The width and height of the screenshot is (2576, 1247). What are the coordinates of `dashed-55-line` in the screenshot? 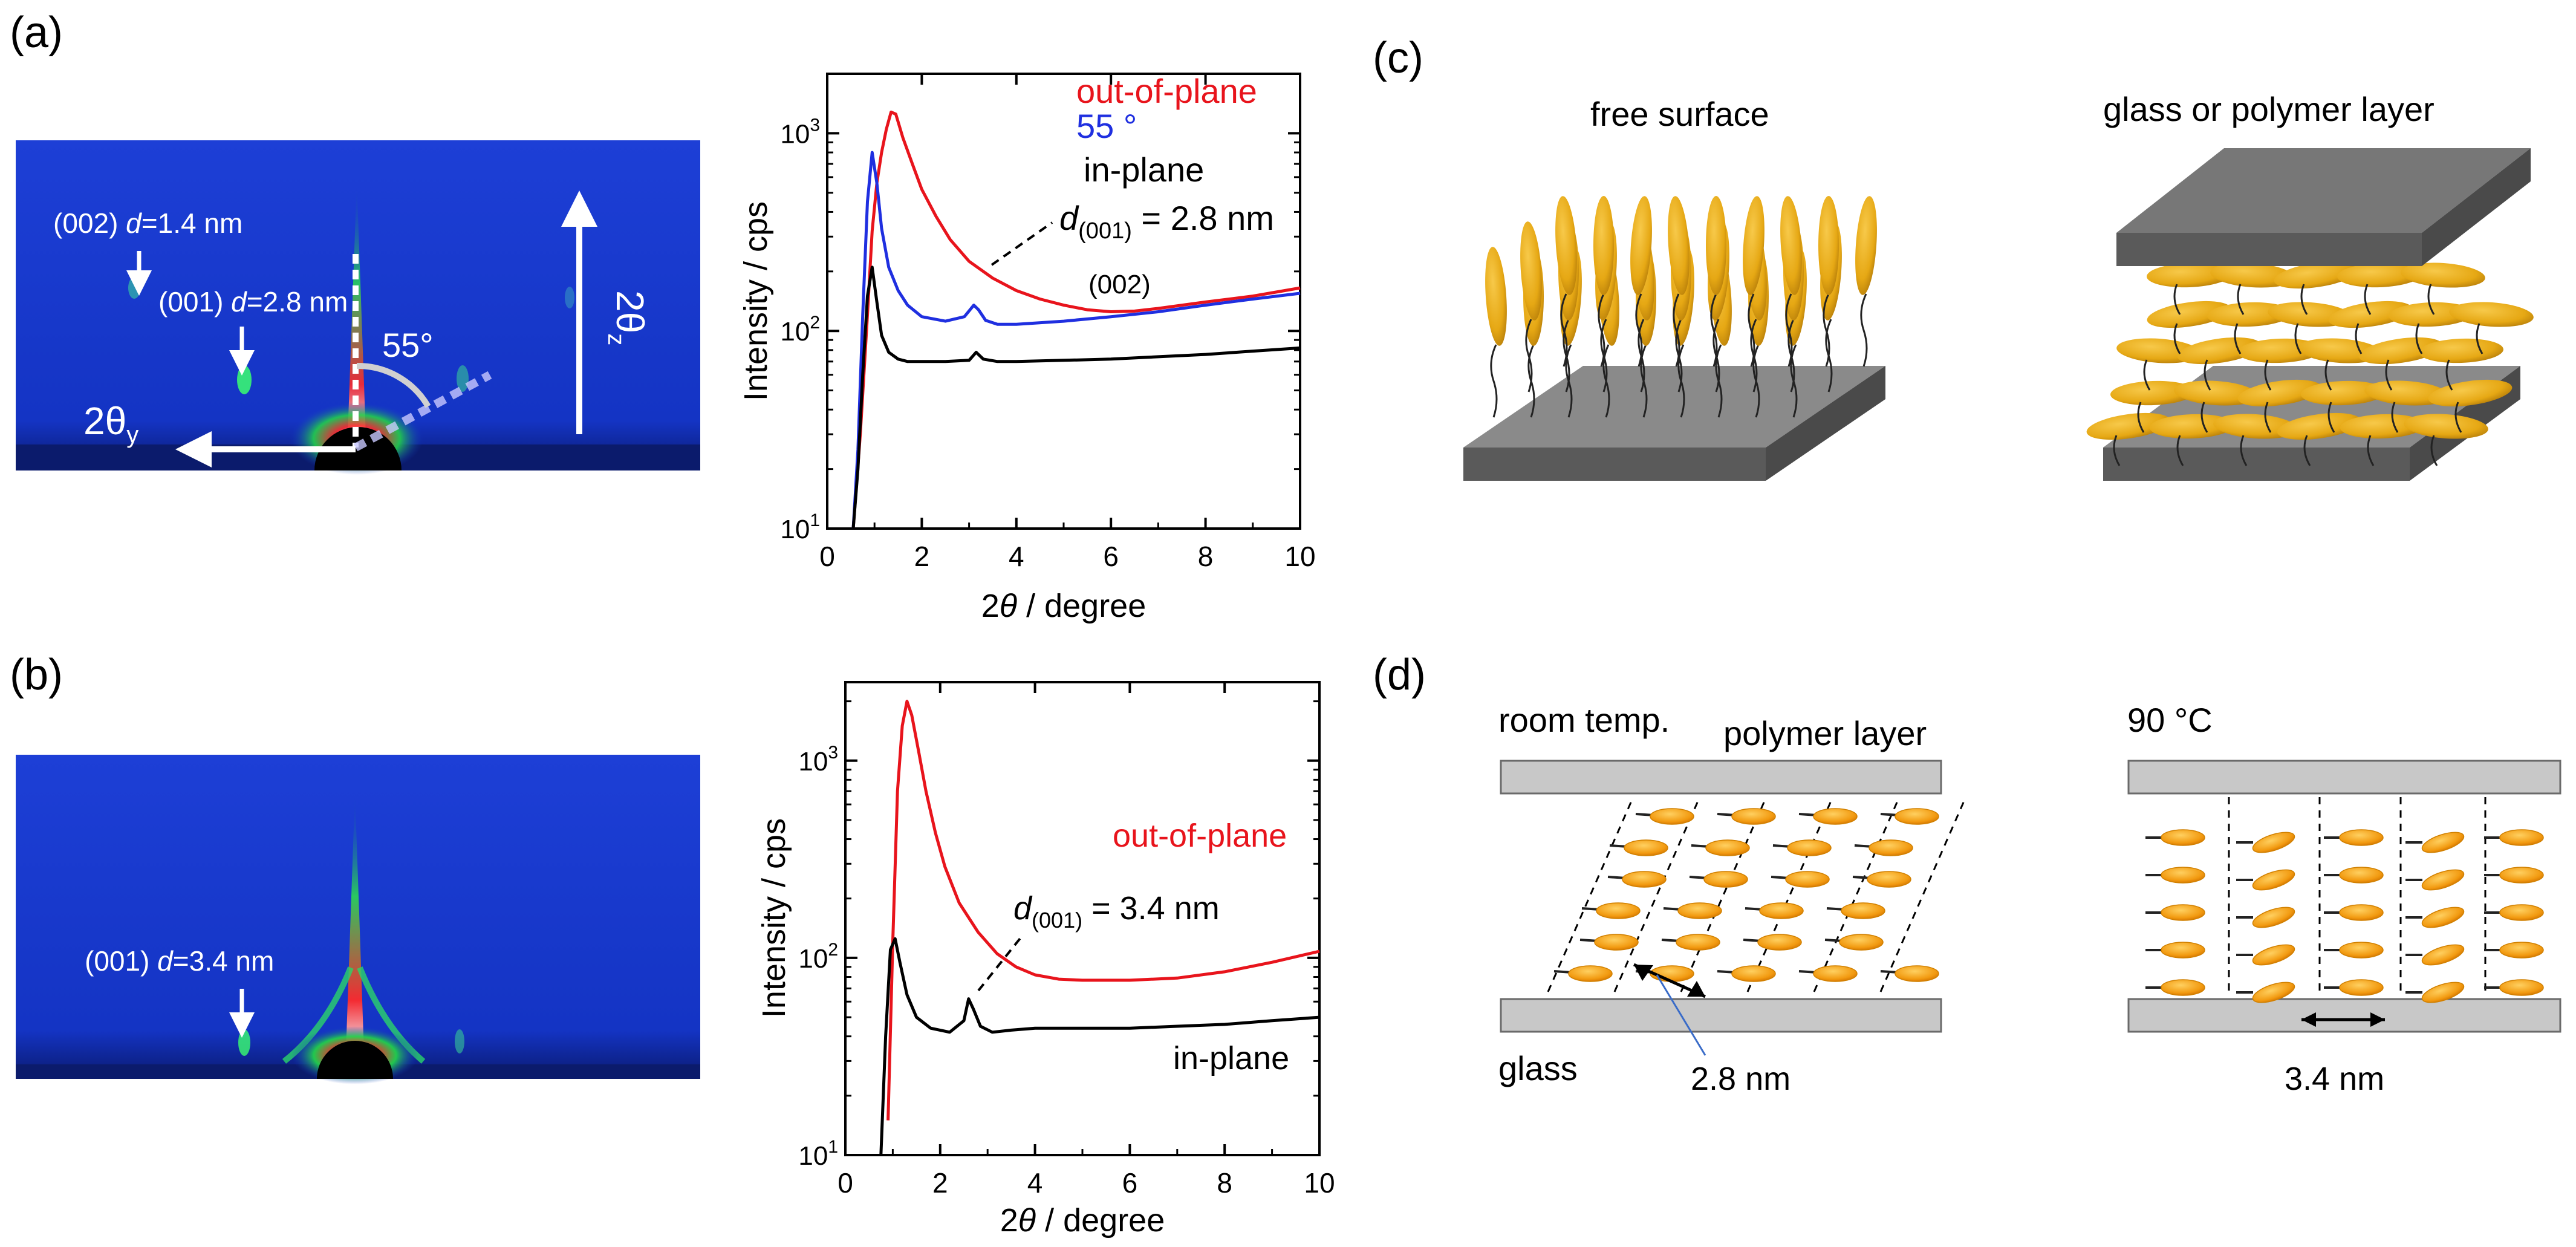 It's located at (422, 411).